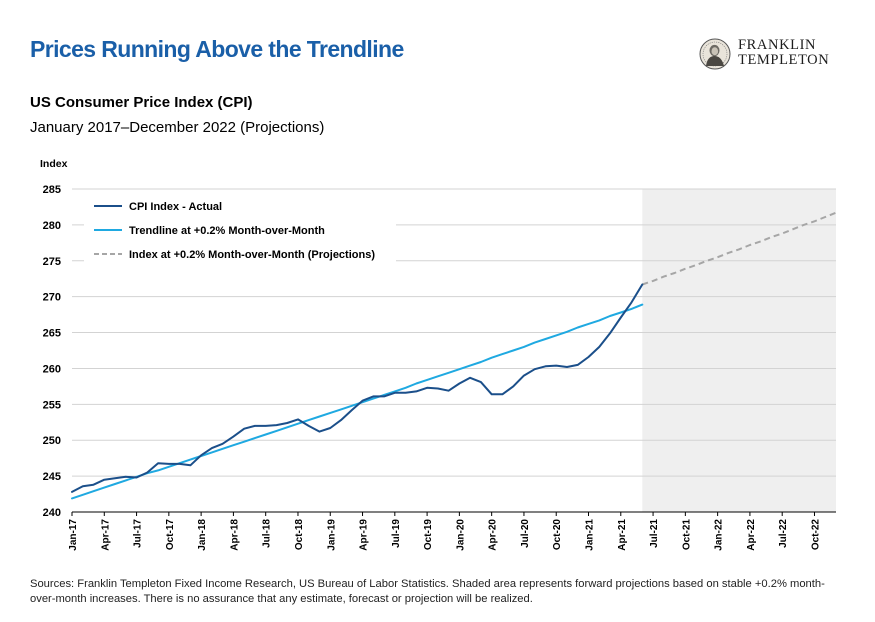  What do you see at coordinates (299, 535) in the screenshot?
I see `x-tick-label: Oct-18` at bounding box center [299, 535].